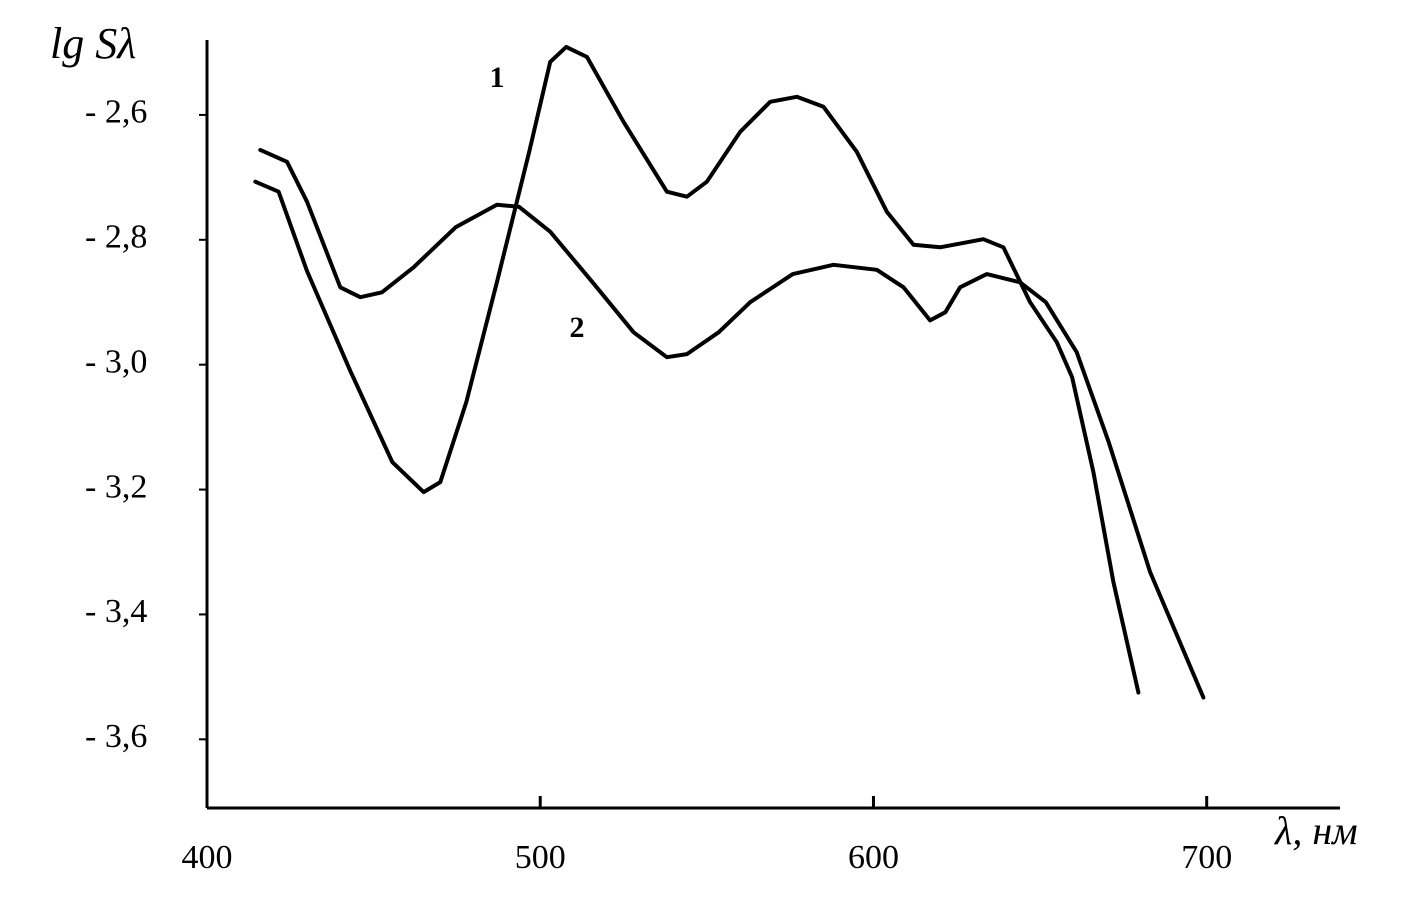 This screenshot has height=910, width=1422. I want to click on series-label: 1, so click(497, 77).